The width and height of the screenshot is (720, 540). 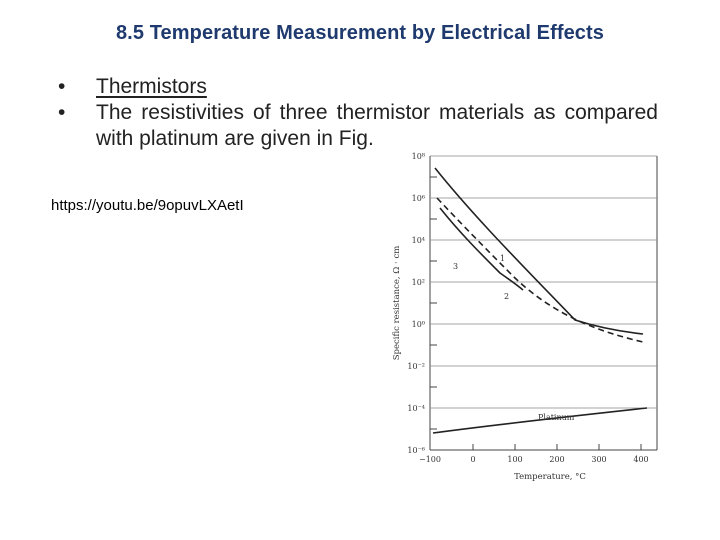 I want to click on curve-label-1: 1, so click(x=502, y=258).